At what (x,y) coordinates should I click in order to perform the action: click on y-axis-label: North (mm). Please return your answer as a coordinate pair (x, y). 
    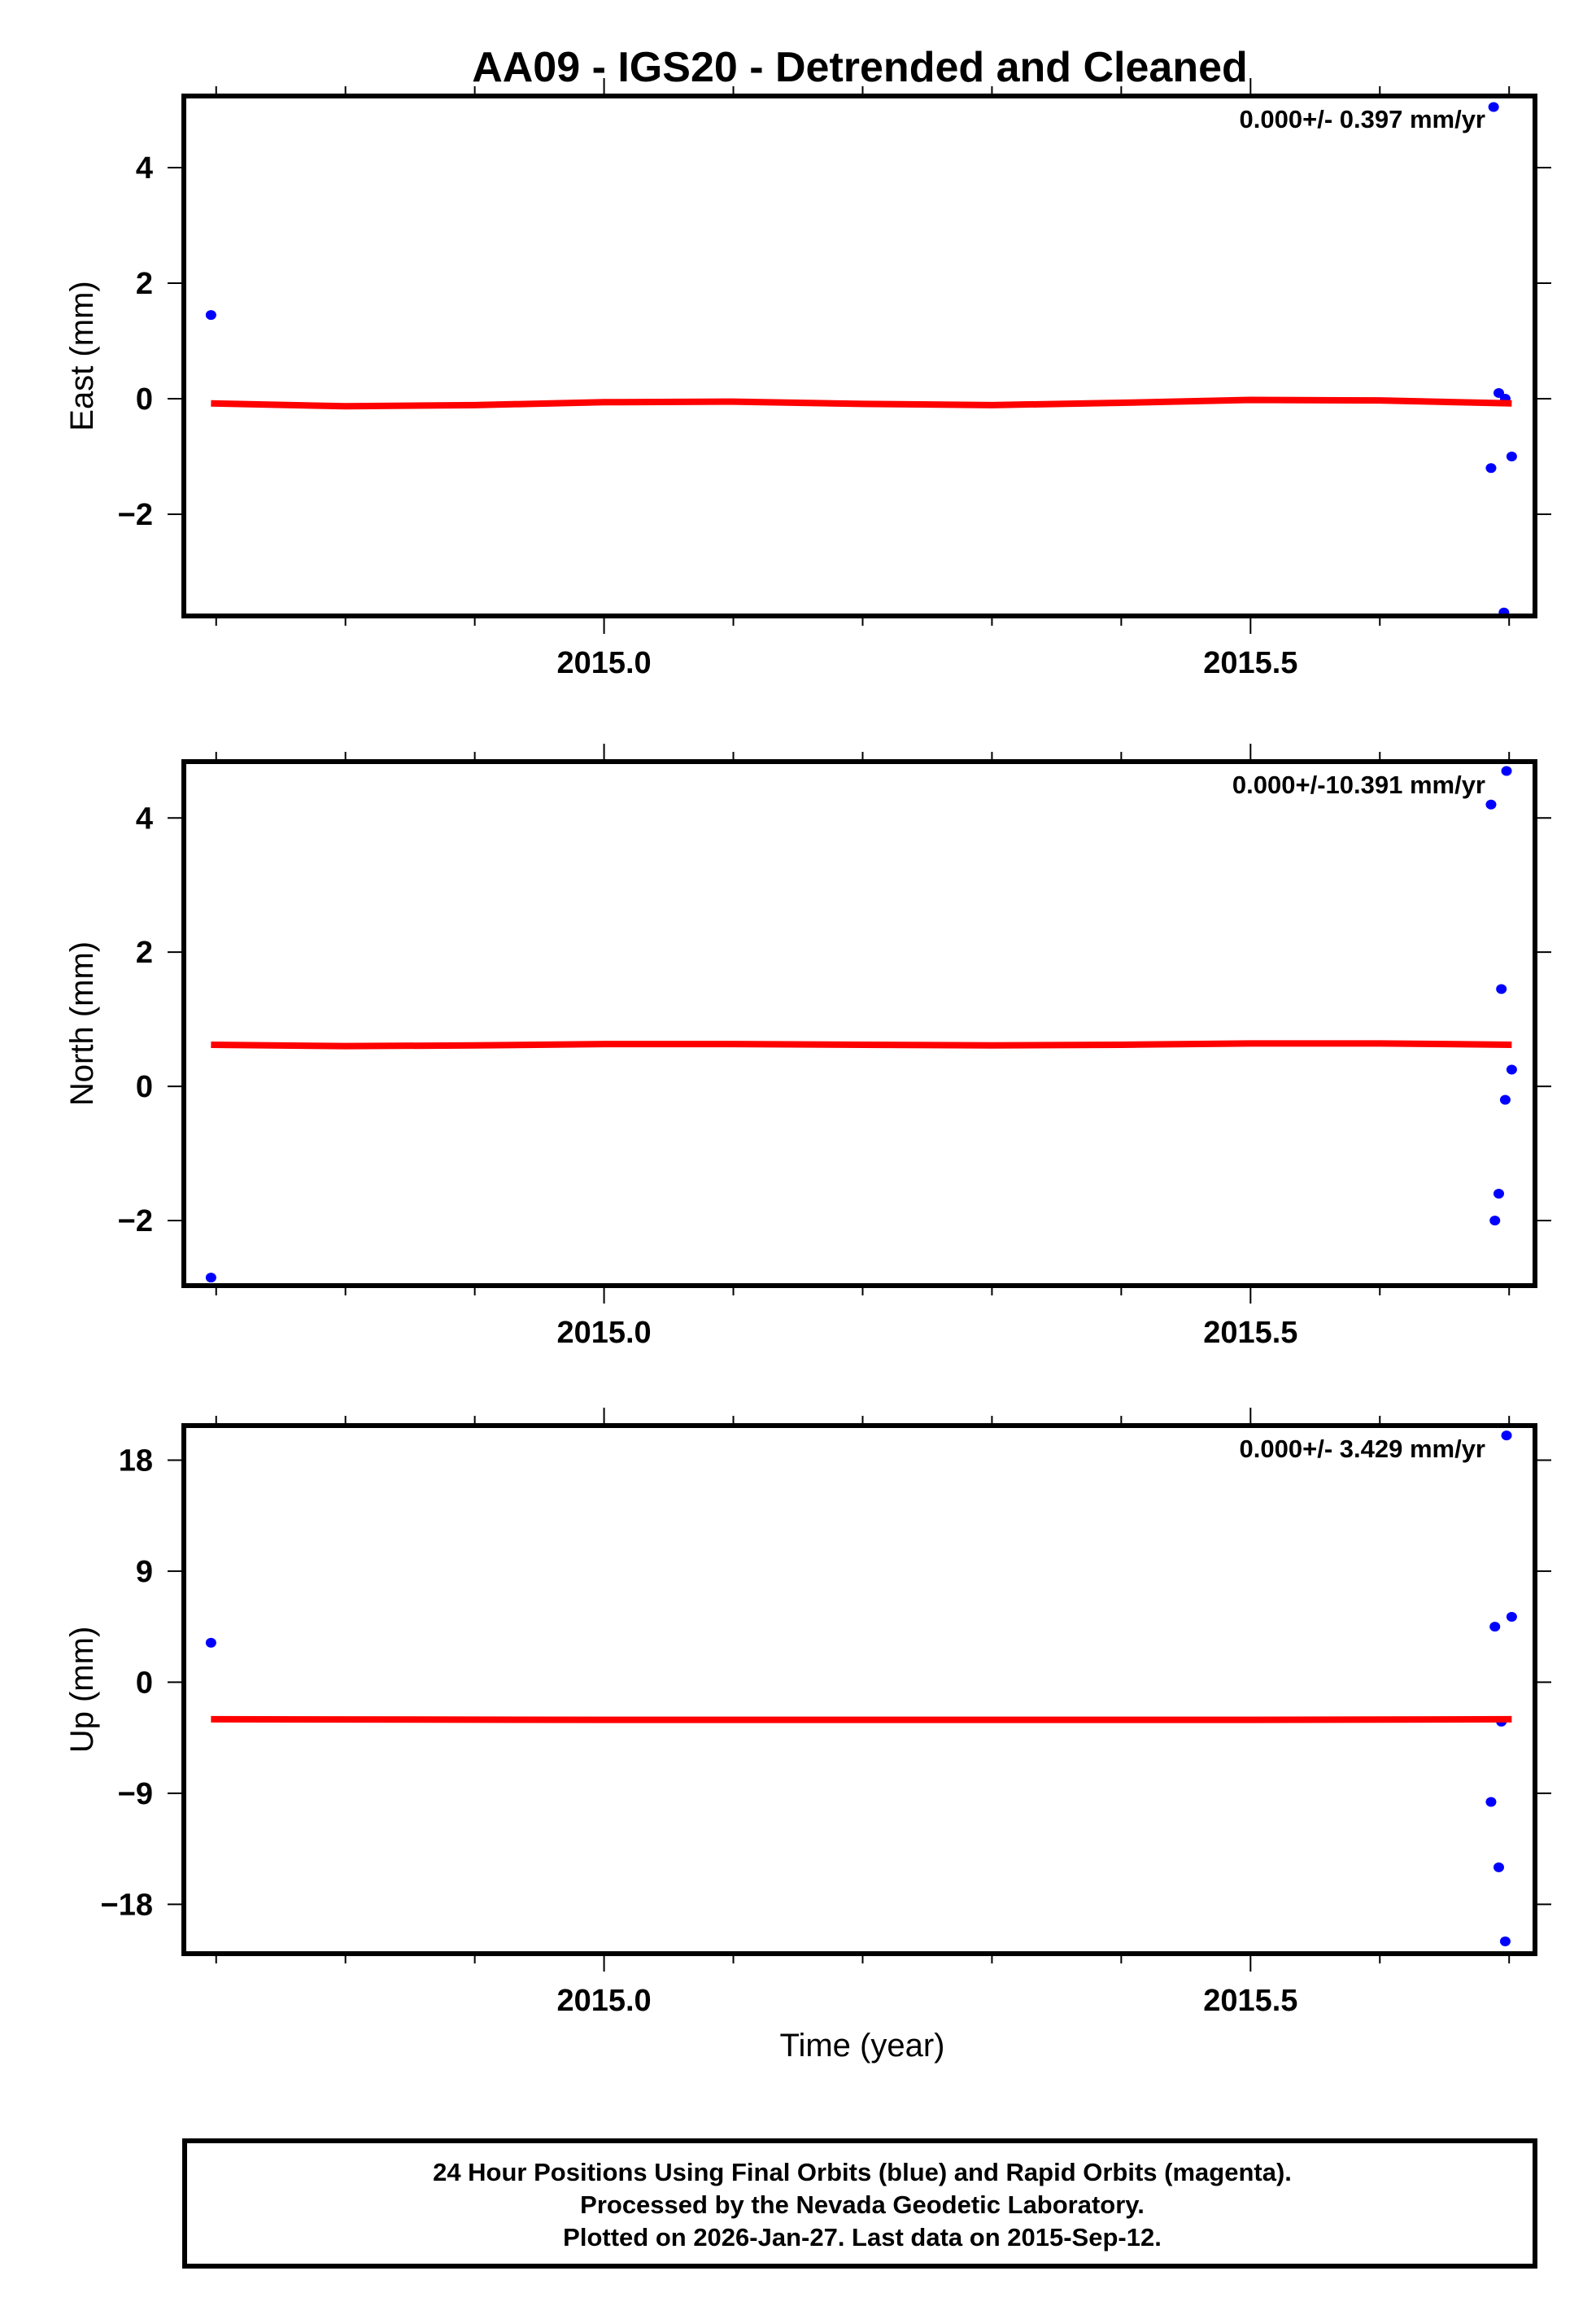
    Looking at the image, I should click on (82, 1024).